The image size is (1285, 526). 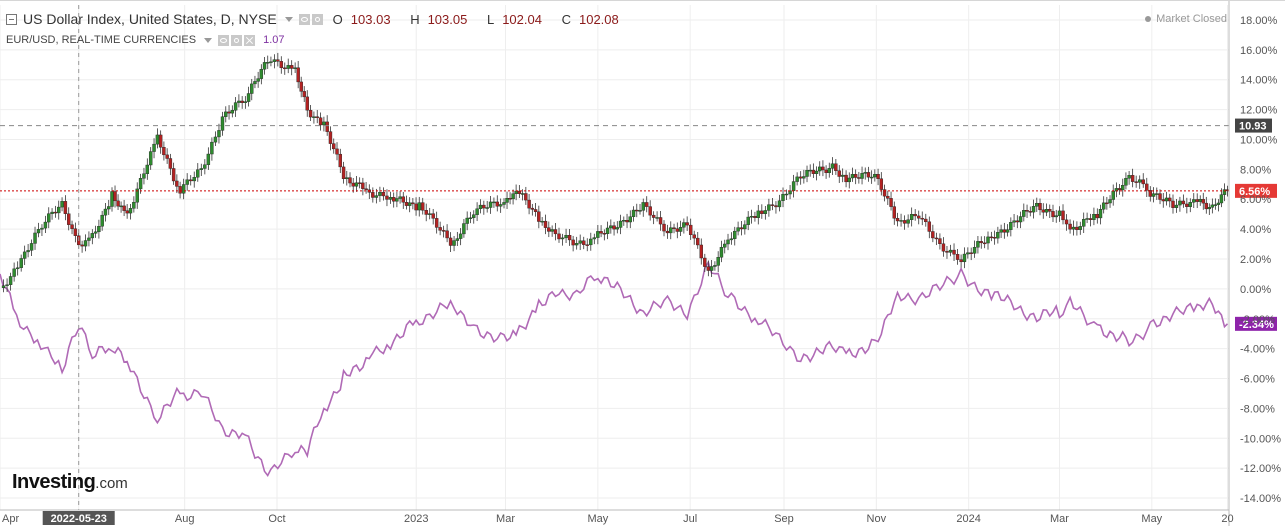 What do you see at coordinates (78, 518) in the screenshot?
I see `crosshair-date-tag` at bounding box center [78, 518].